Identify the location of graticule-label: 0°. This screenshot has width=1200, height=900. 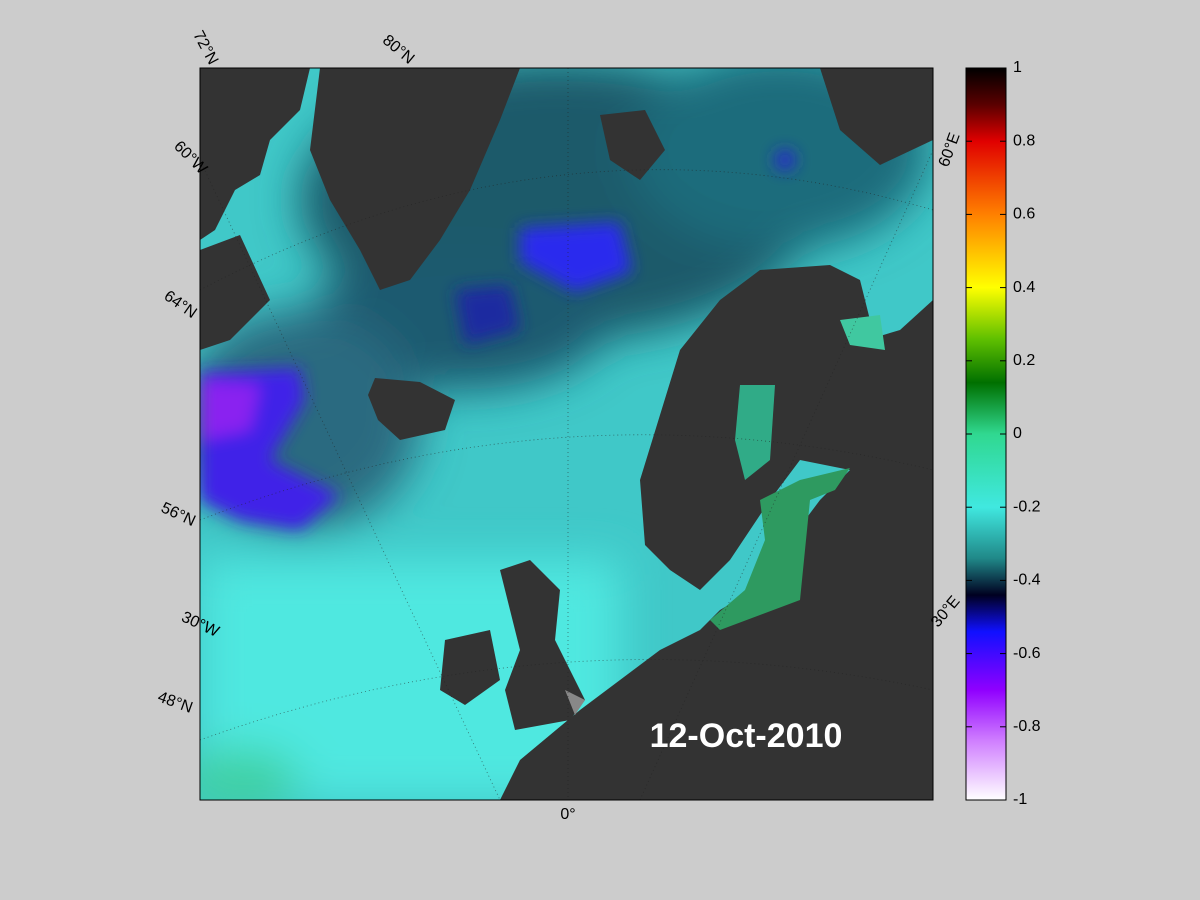
(567, 814).